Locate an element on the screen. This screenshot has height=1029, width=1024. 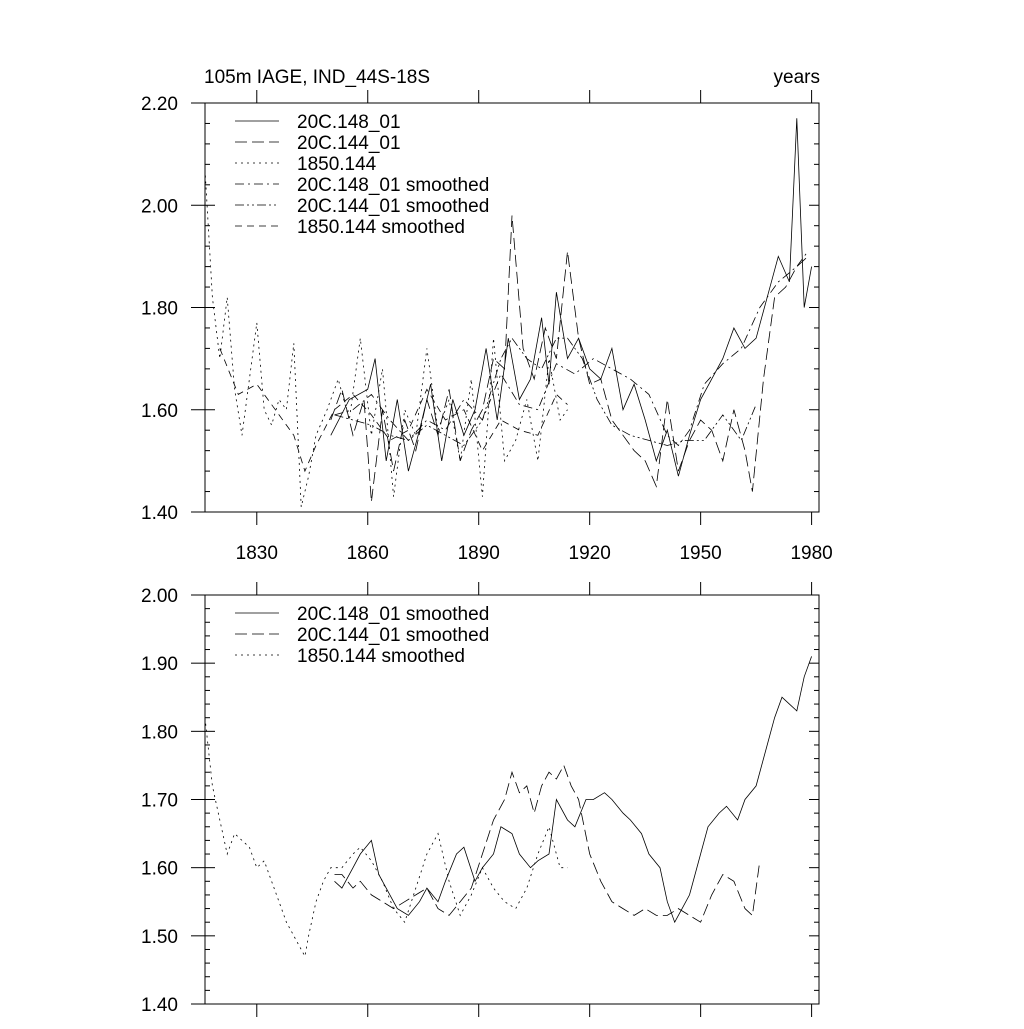
x-tick-label: 1860 is located at coordinates (368, 553).